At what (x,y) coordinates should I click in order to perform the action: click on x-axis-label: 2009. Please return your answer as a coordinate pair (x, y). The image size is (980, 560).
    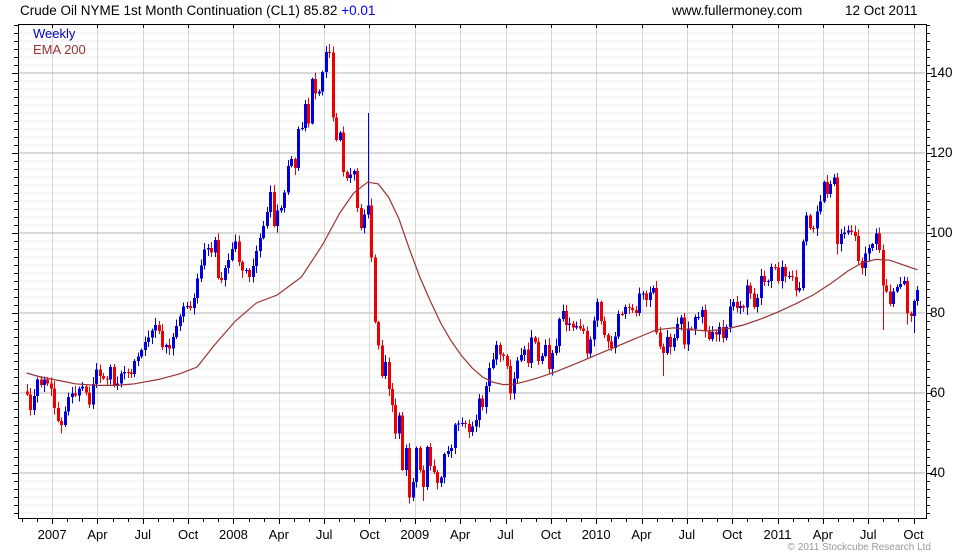
    Looking at the image, I should click on (415, 534).